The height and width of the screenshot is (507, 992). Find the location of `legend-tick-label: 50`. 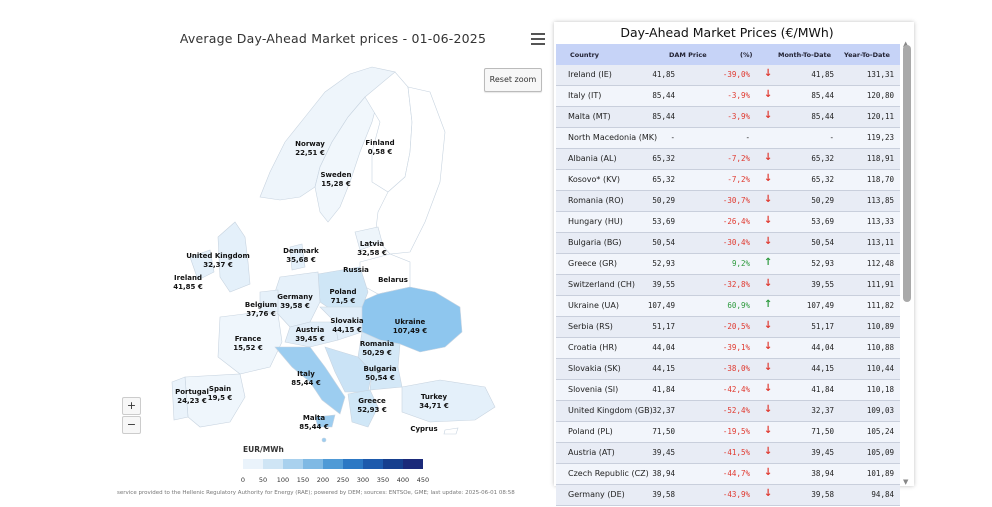

legend-tick-label: 50 is located at coordinates (263, 480).